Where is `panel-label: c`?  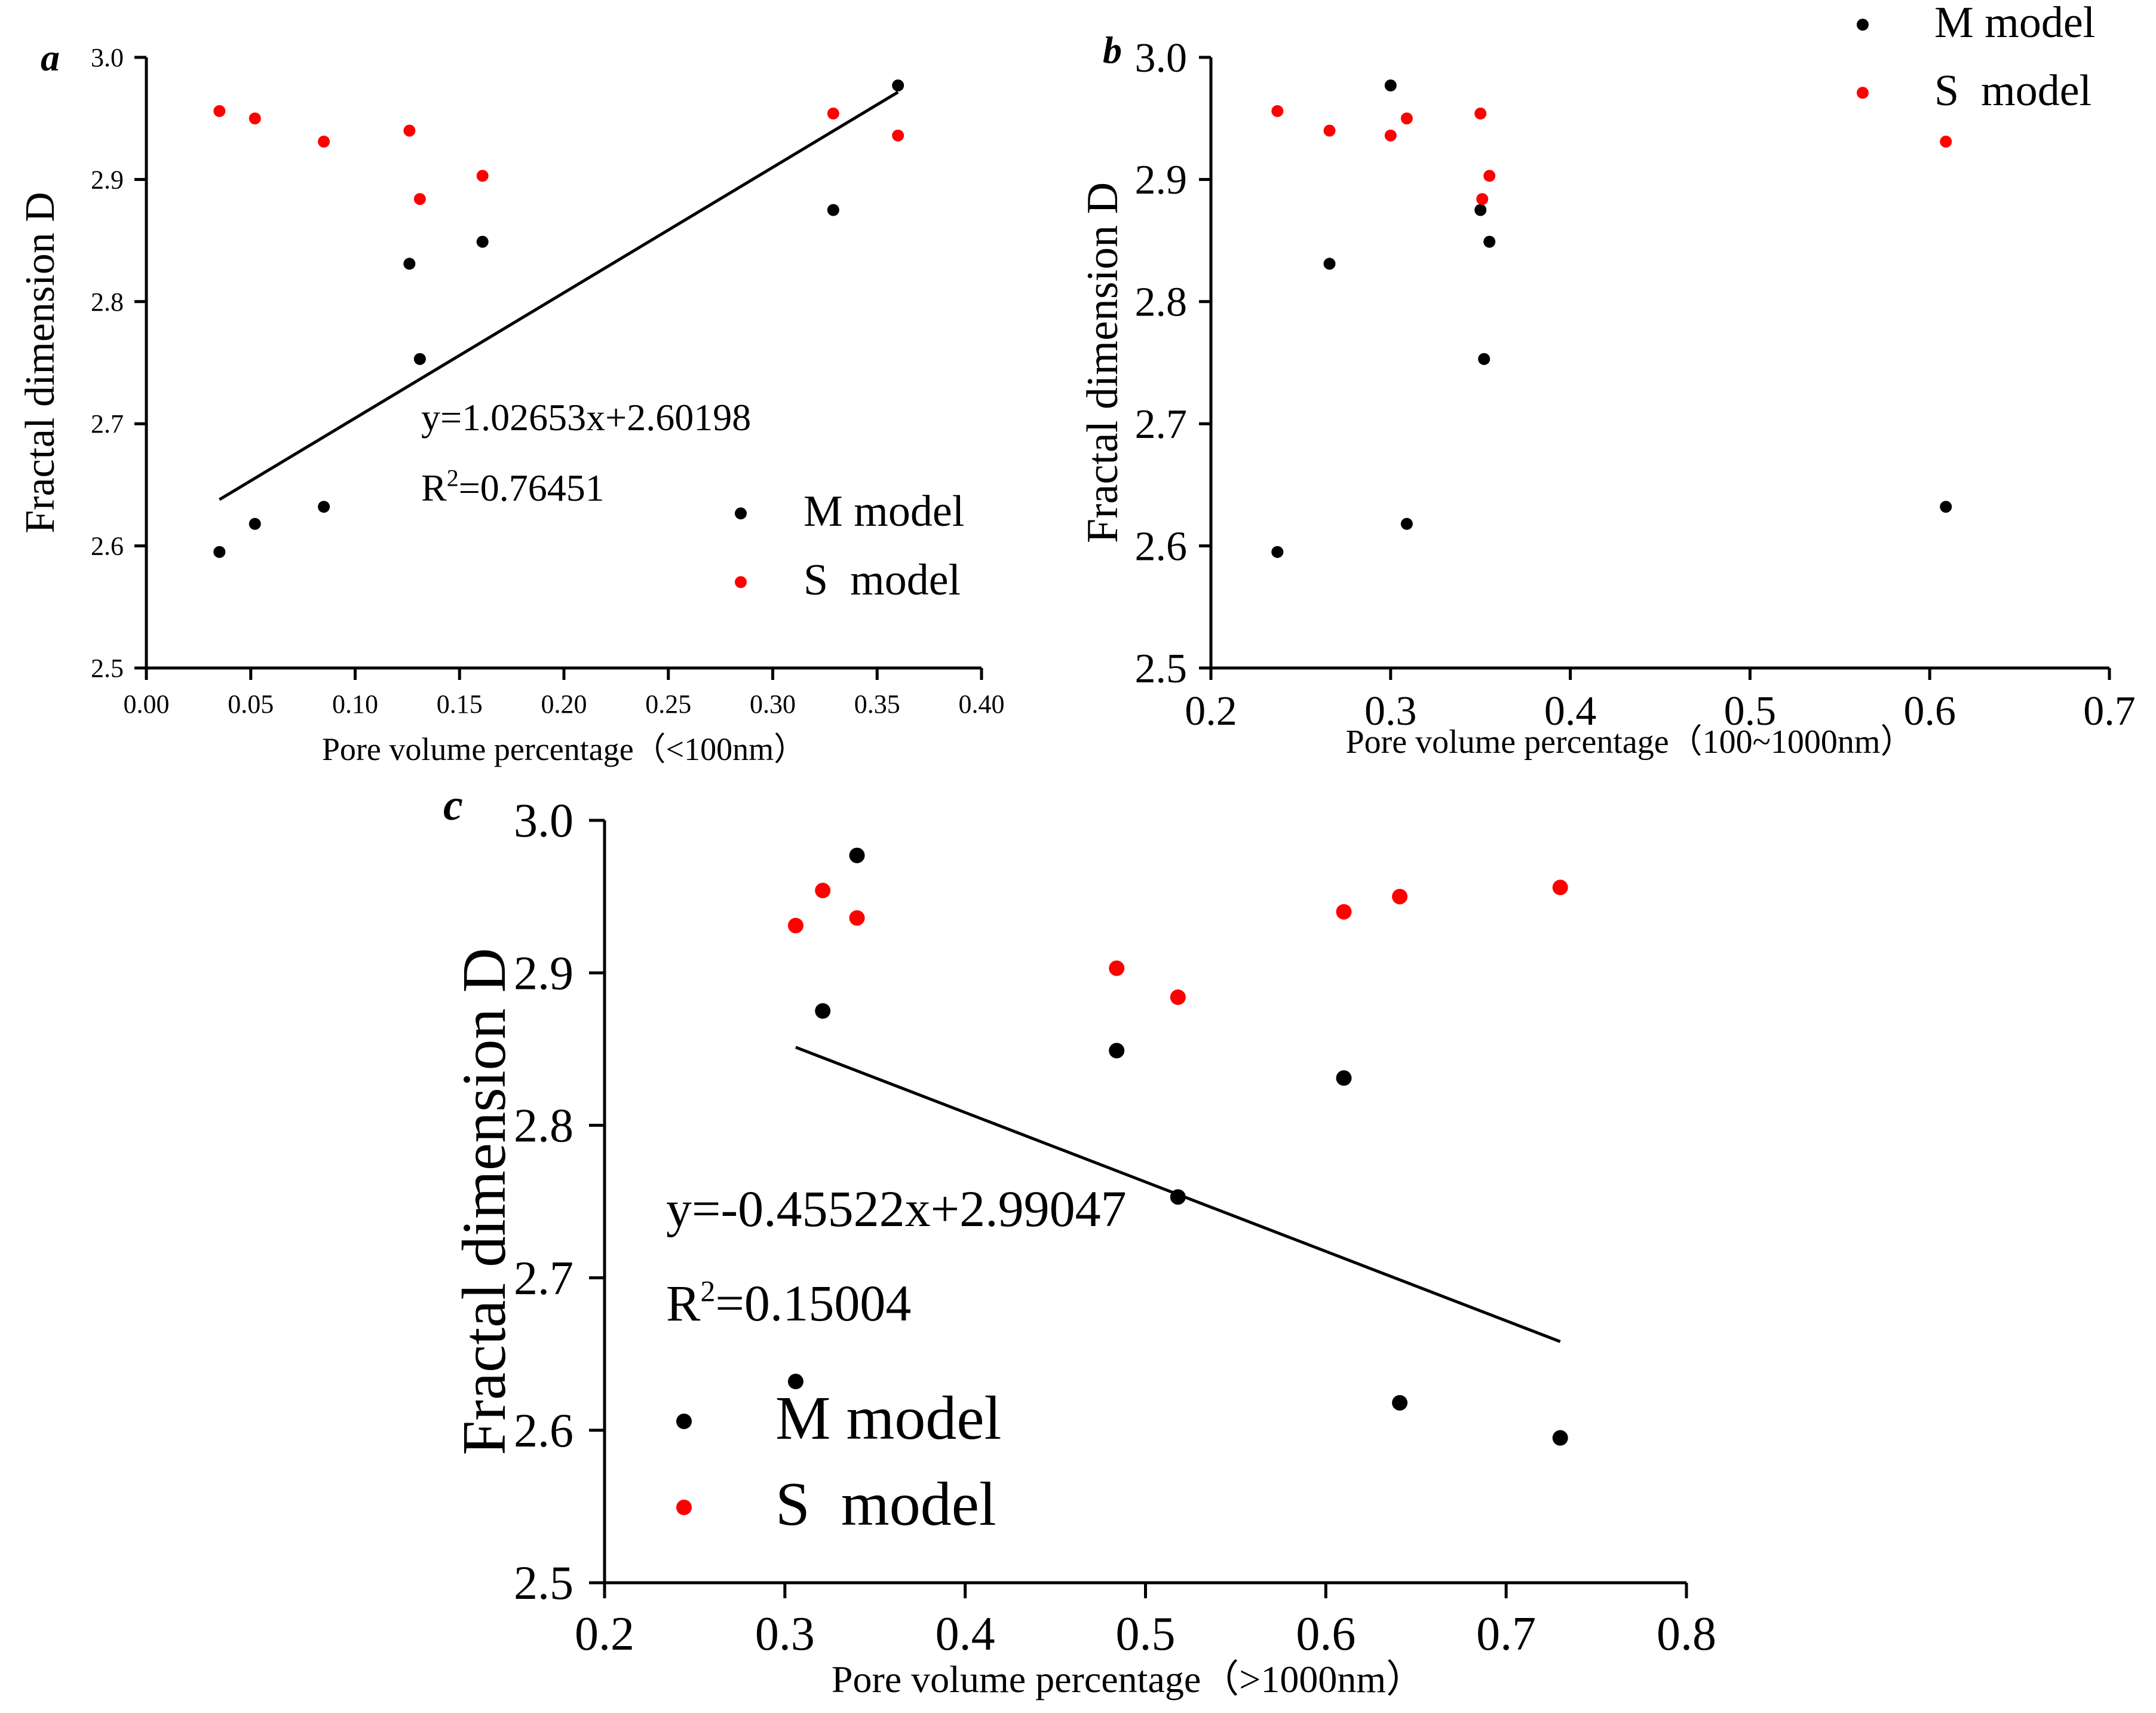
panel-label: c is located at coordinates (453, 805).